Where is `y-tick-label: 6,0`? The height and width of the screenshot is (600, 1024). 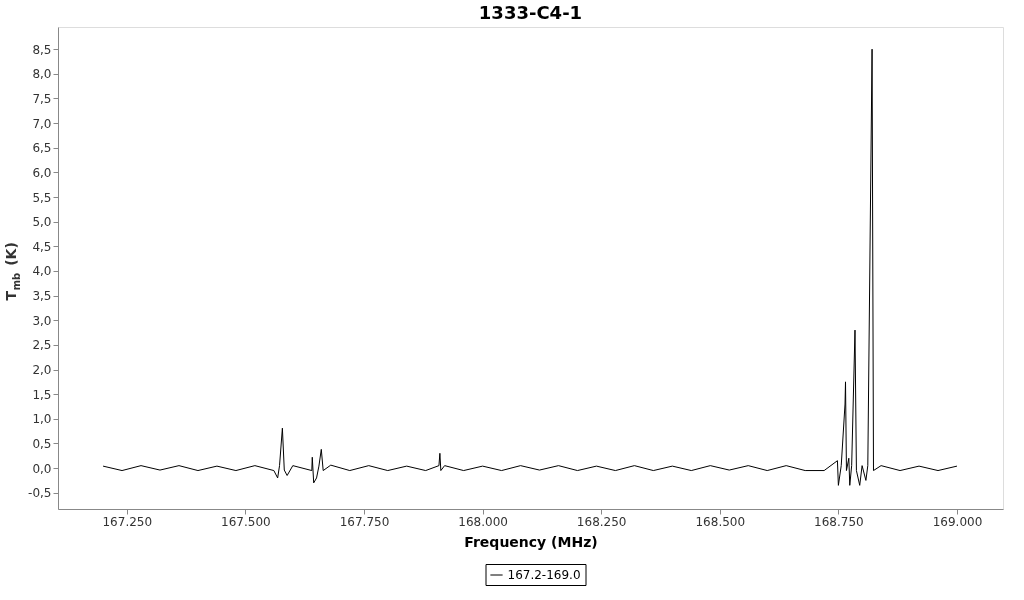
y-tick-label: 6,0 is located at coordinates (42, 172).